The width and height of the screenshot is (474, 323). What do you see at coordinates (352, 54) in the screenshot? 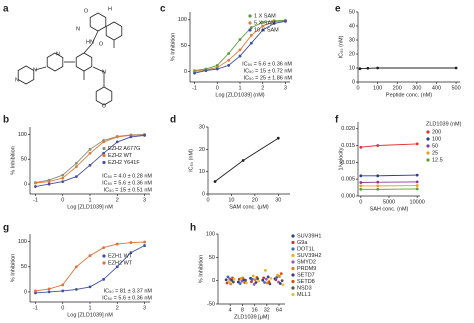
I see `y-tick-label: 20` at bounding box center [352, 54].